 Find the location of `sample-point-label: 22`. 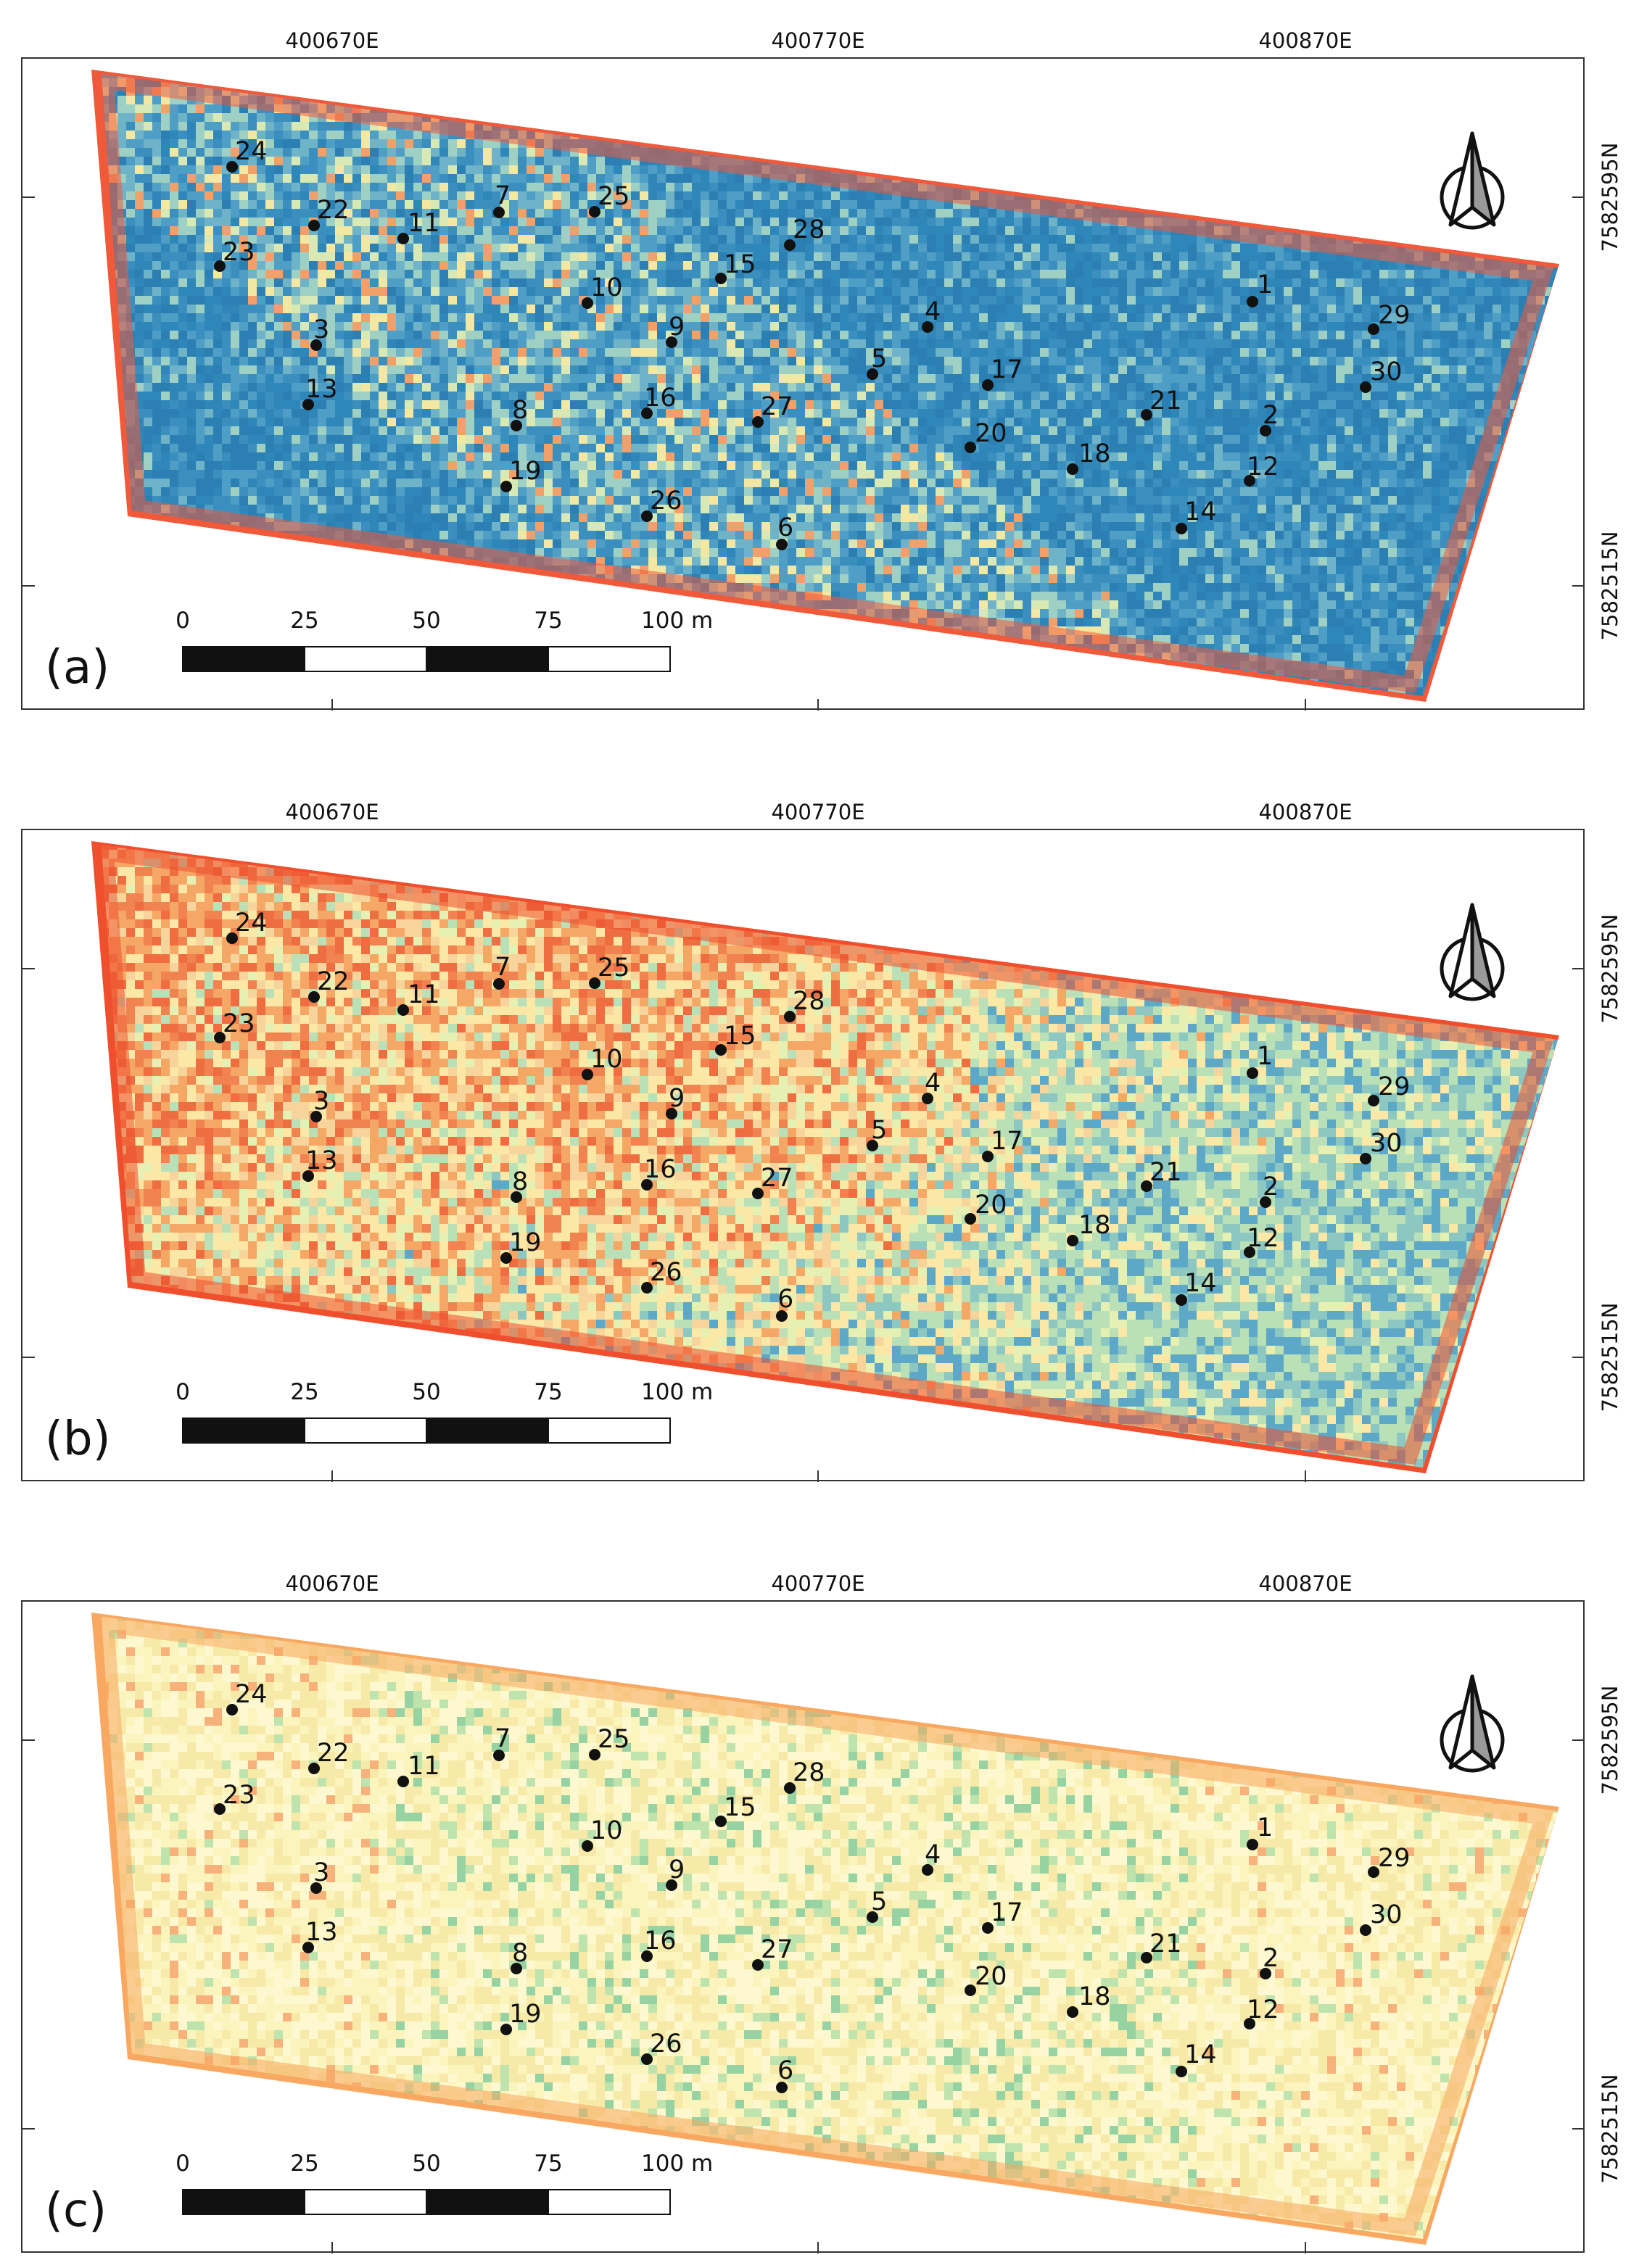

sample-point-label: 22 is located at coordinates (334, 981).